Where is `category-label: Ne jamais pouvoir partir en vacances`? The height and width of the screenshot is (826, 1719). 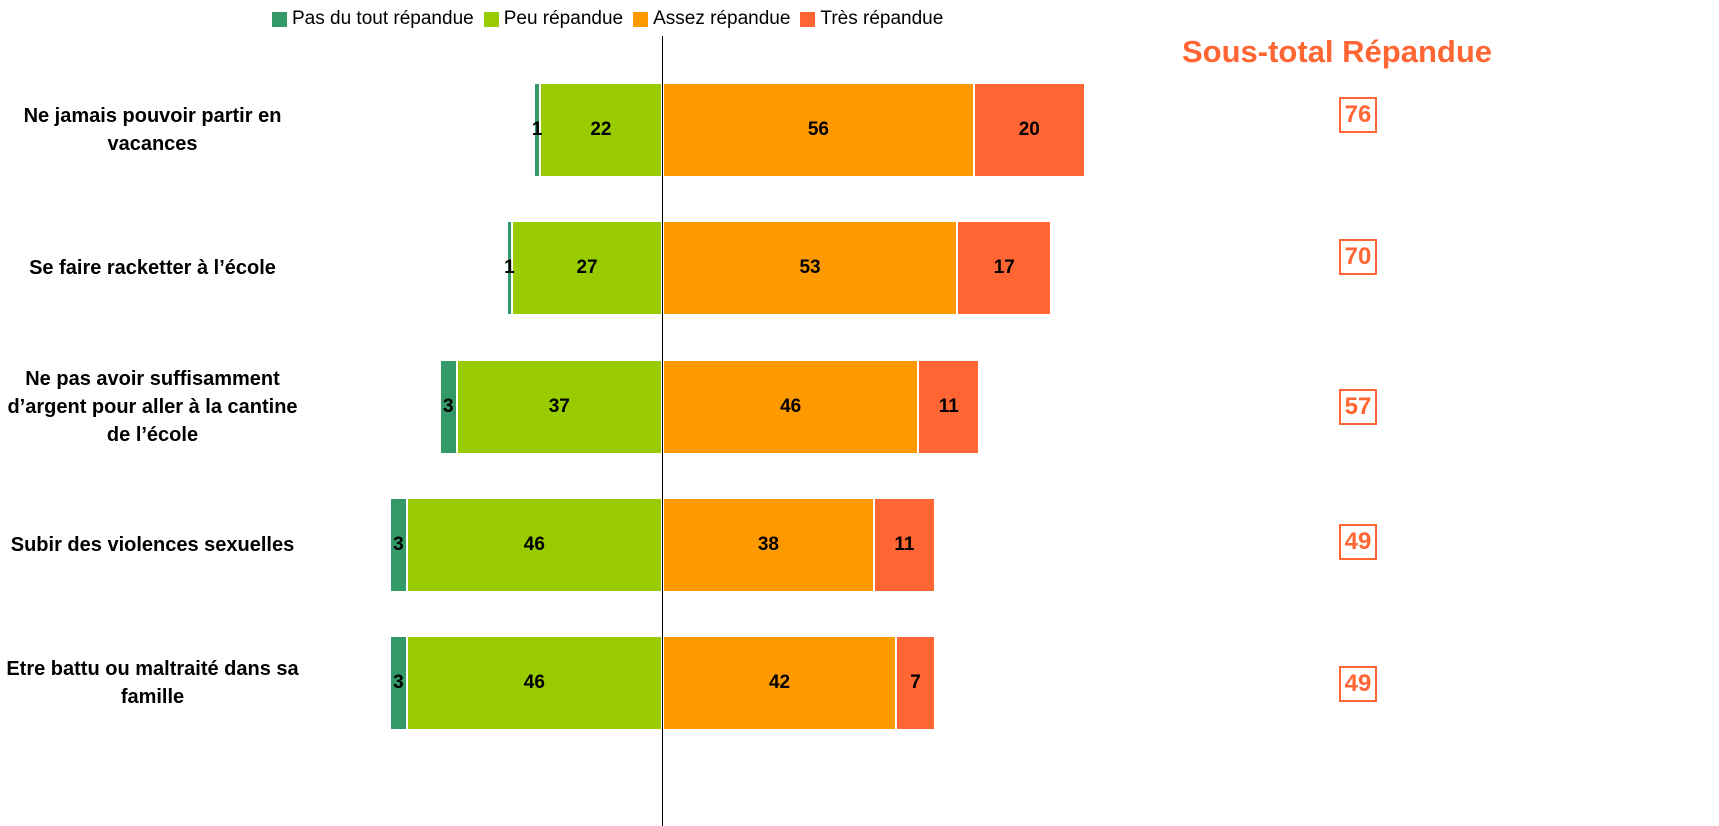 category-label: Ne jamais pouvoir partir en vacances is located at coordinates (152, 130).